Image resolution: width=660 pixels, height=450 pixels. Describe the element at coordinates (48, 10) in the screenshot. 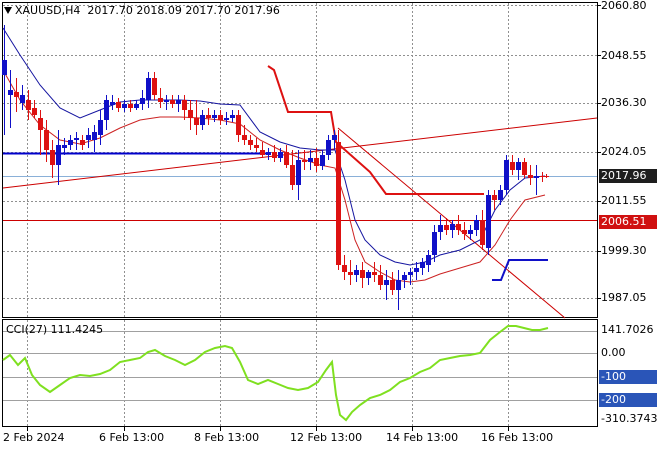

I see `symbol-label: XAUUSD,H4` at that location.